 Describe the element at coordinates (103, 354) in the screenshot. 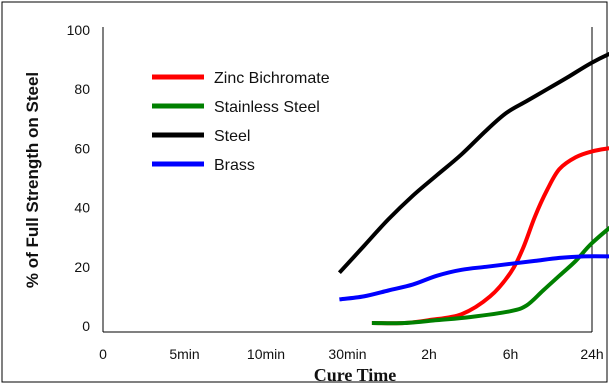

I see `x-tick-label: 0` at that location.